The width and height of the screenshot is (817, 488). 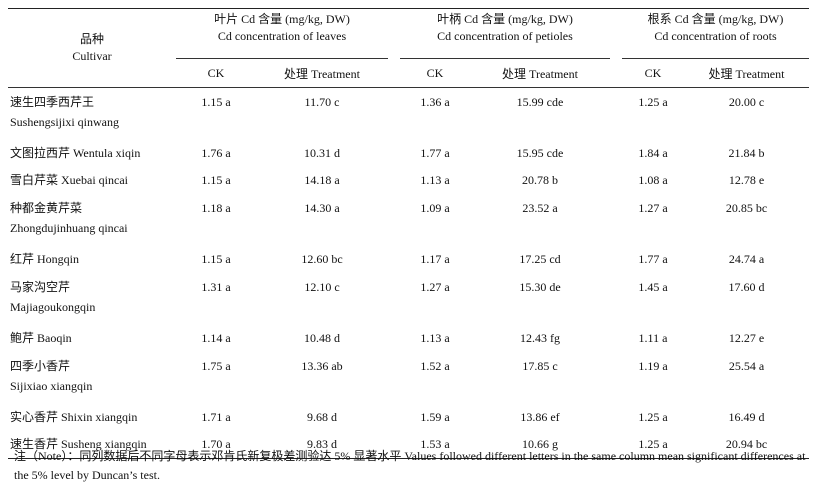 What do you see at coordinates (91, 39) in the screenshot?
I see `cultivar-header-cn: 品种` at bounding box center [91, 39].